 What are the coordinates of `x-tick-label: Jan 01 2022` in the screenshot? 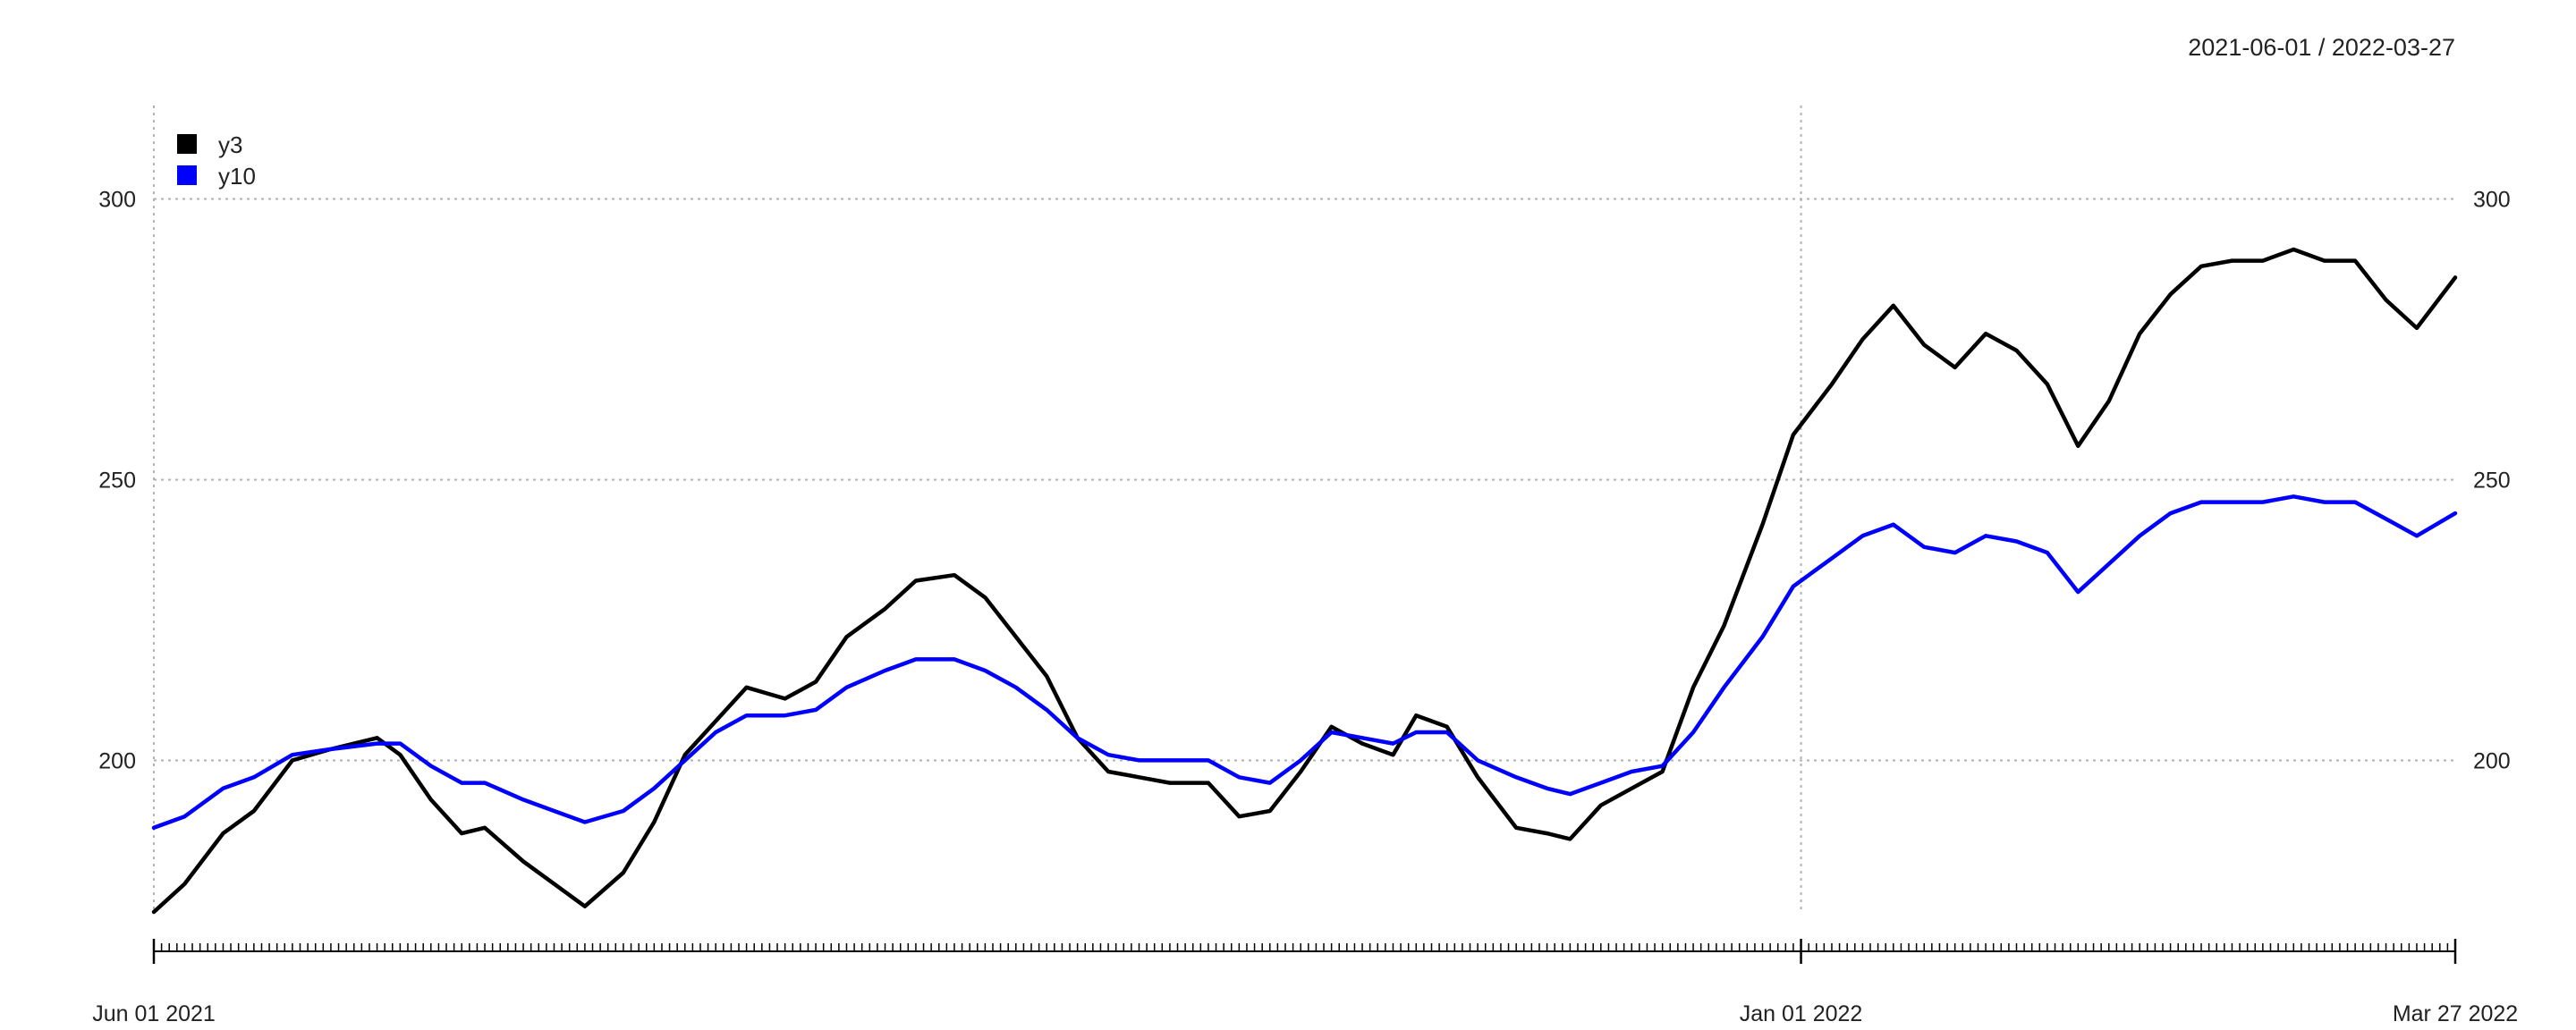 It's located at (1801, 1014).